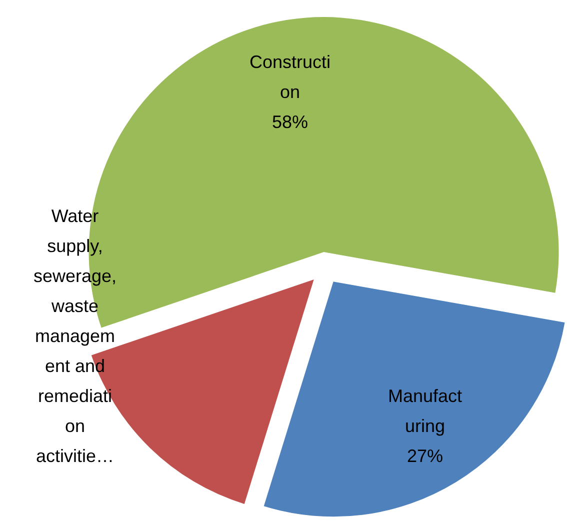  What do you see at coordinates (425, 456) in the screenshot?
I see `data-label: 27%` at bounding box center [425, 456].